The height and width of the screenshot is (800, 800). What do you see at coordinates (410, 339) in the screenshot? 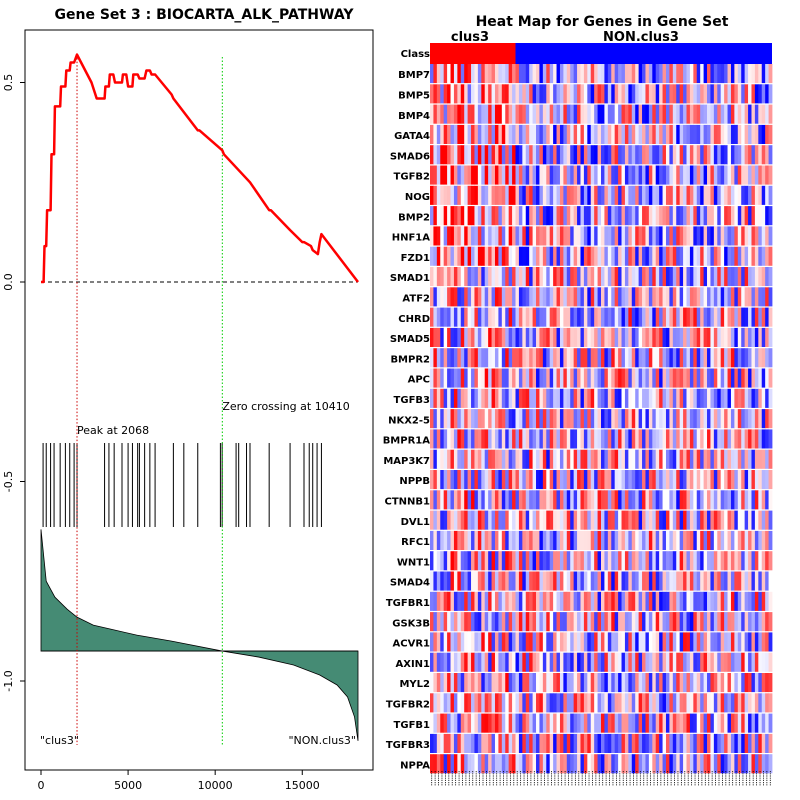
I see `gene-label: SMAD5` at bounding box center [410, 339].